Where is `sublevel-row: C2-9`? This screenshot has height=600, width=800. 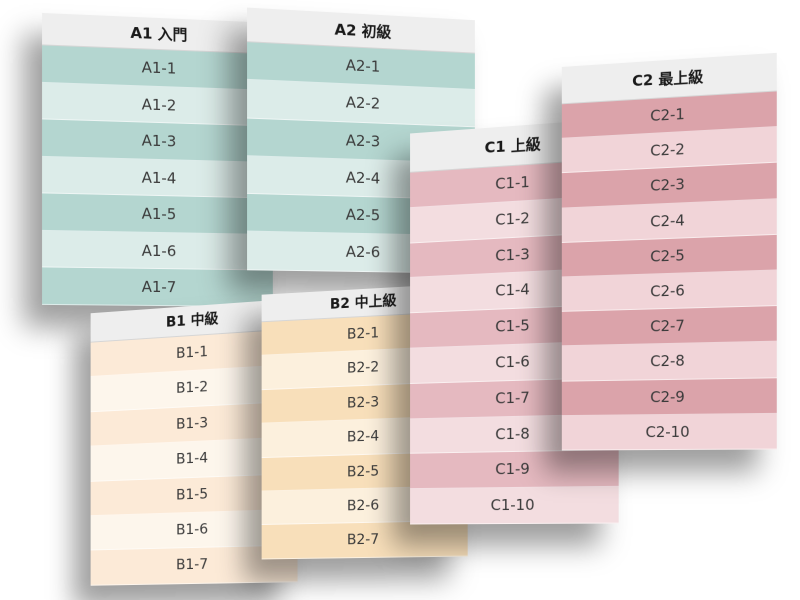 sublevel-row: C2-9 is located at coordinates (669, 396).